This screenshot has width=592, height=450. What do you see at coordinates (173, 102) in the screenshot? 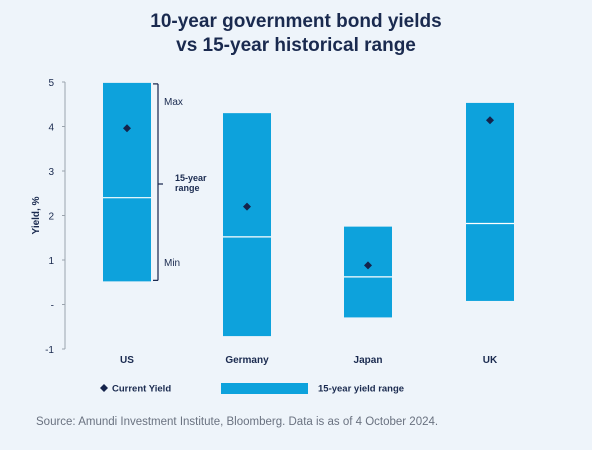
I see `annotation-max: Max` at bounding box center [173, 102].